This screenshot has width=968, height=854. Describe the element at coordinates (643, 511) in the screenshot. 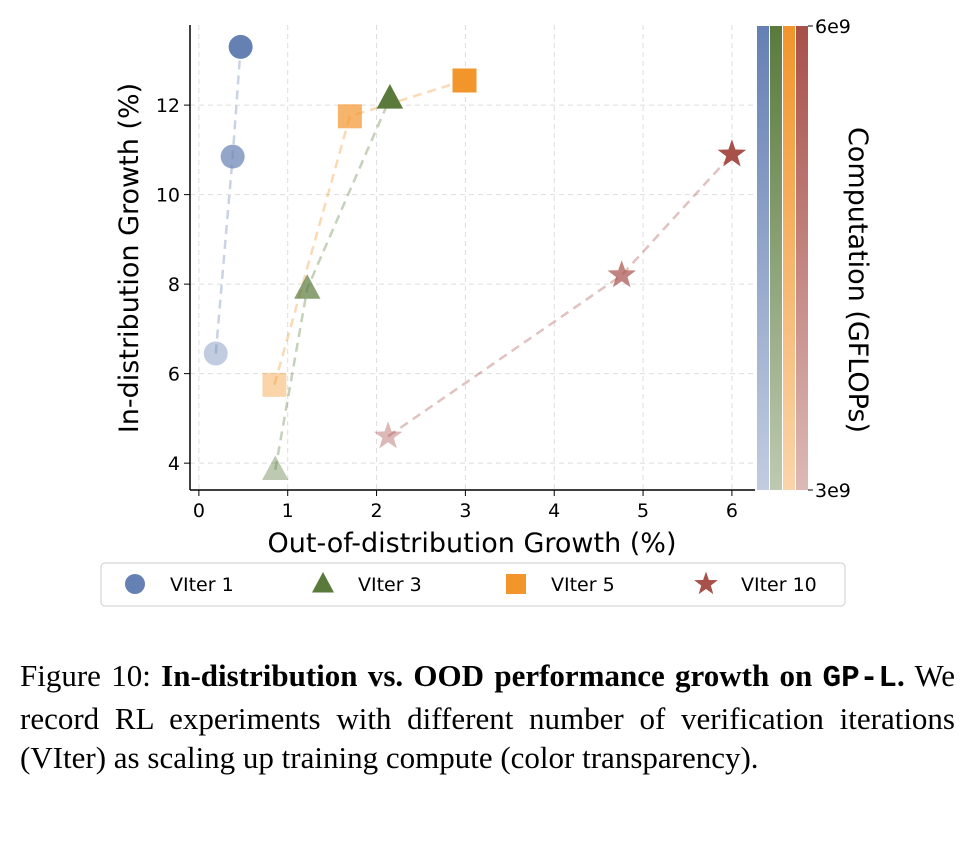

I see `x-tick-label: 5` at that location.